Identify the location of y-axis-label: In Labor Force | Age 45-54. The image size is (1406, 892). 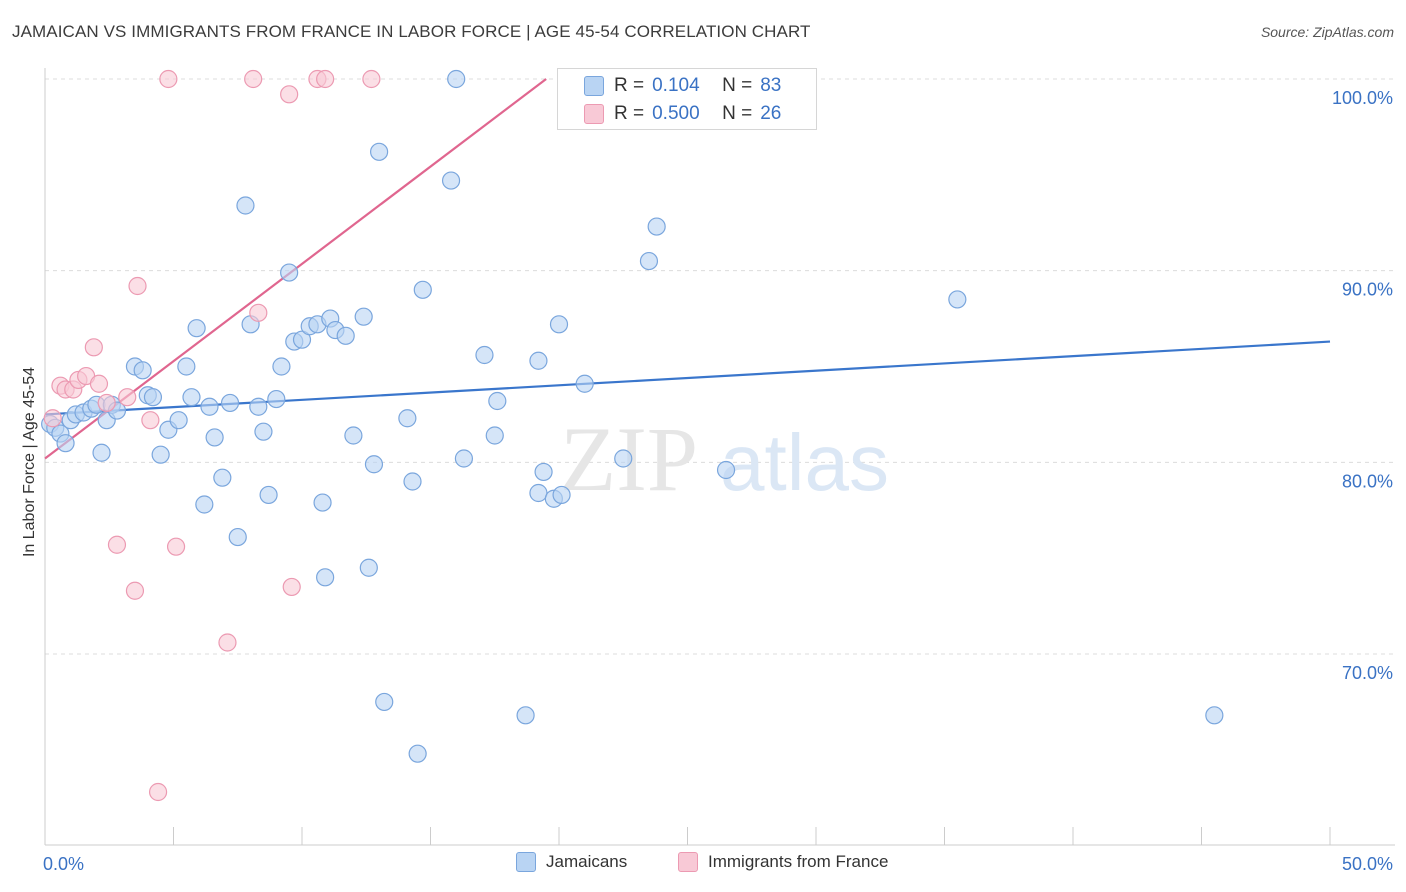
(29, 462).